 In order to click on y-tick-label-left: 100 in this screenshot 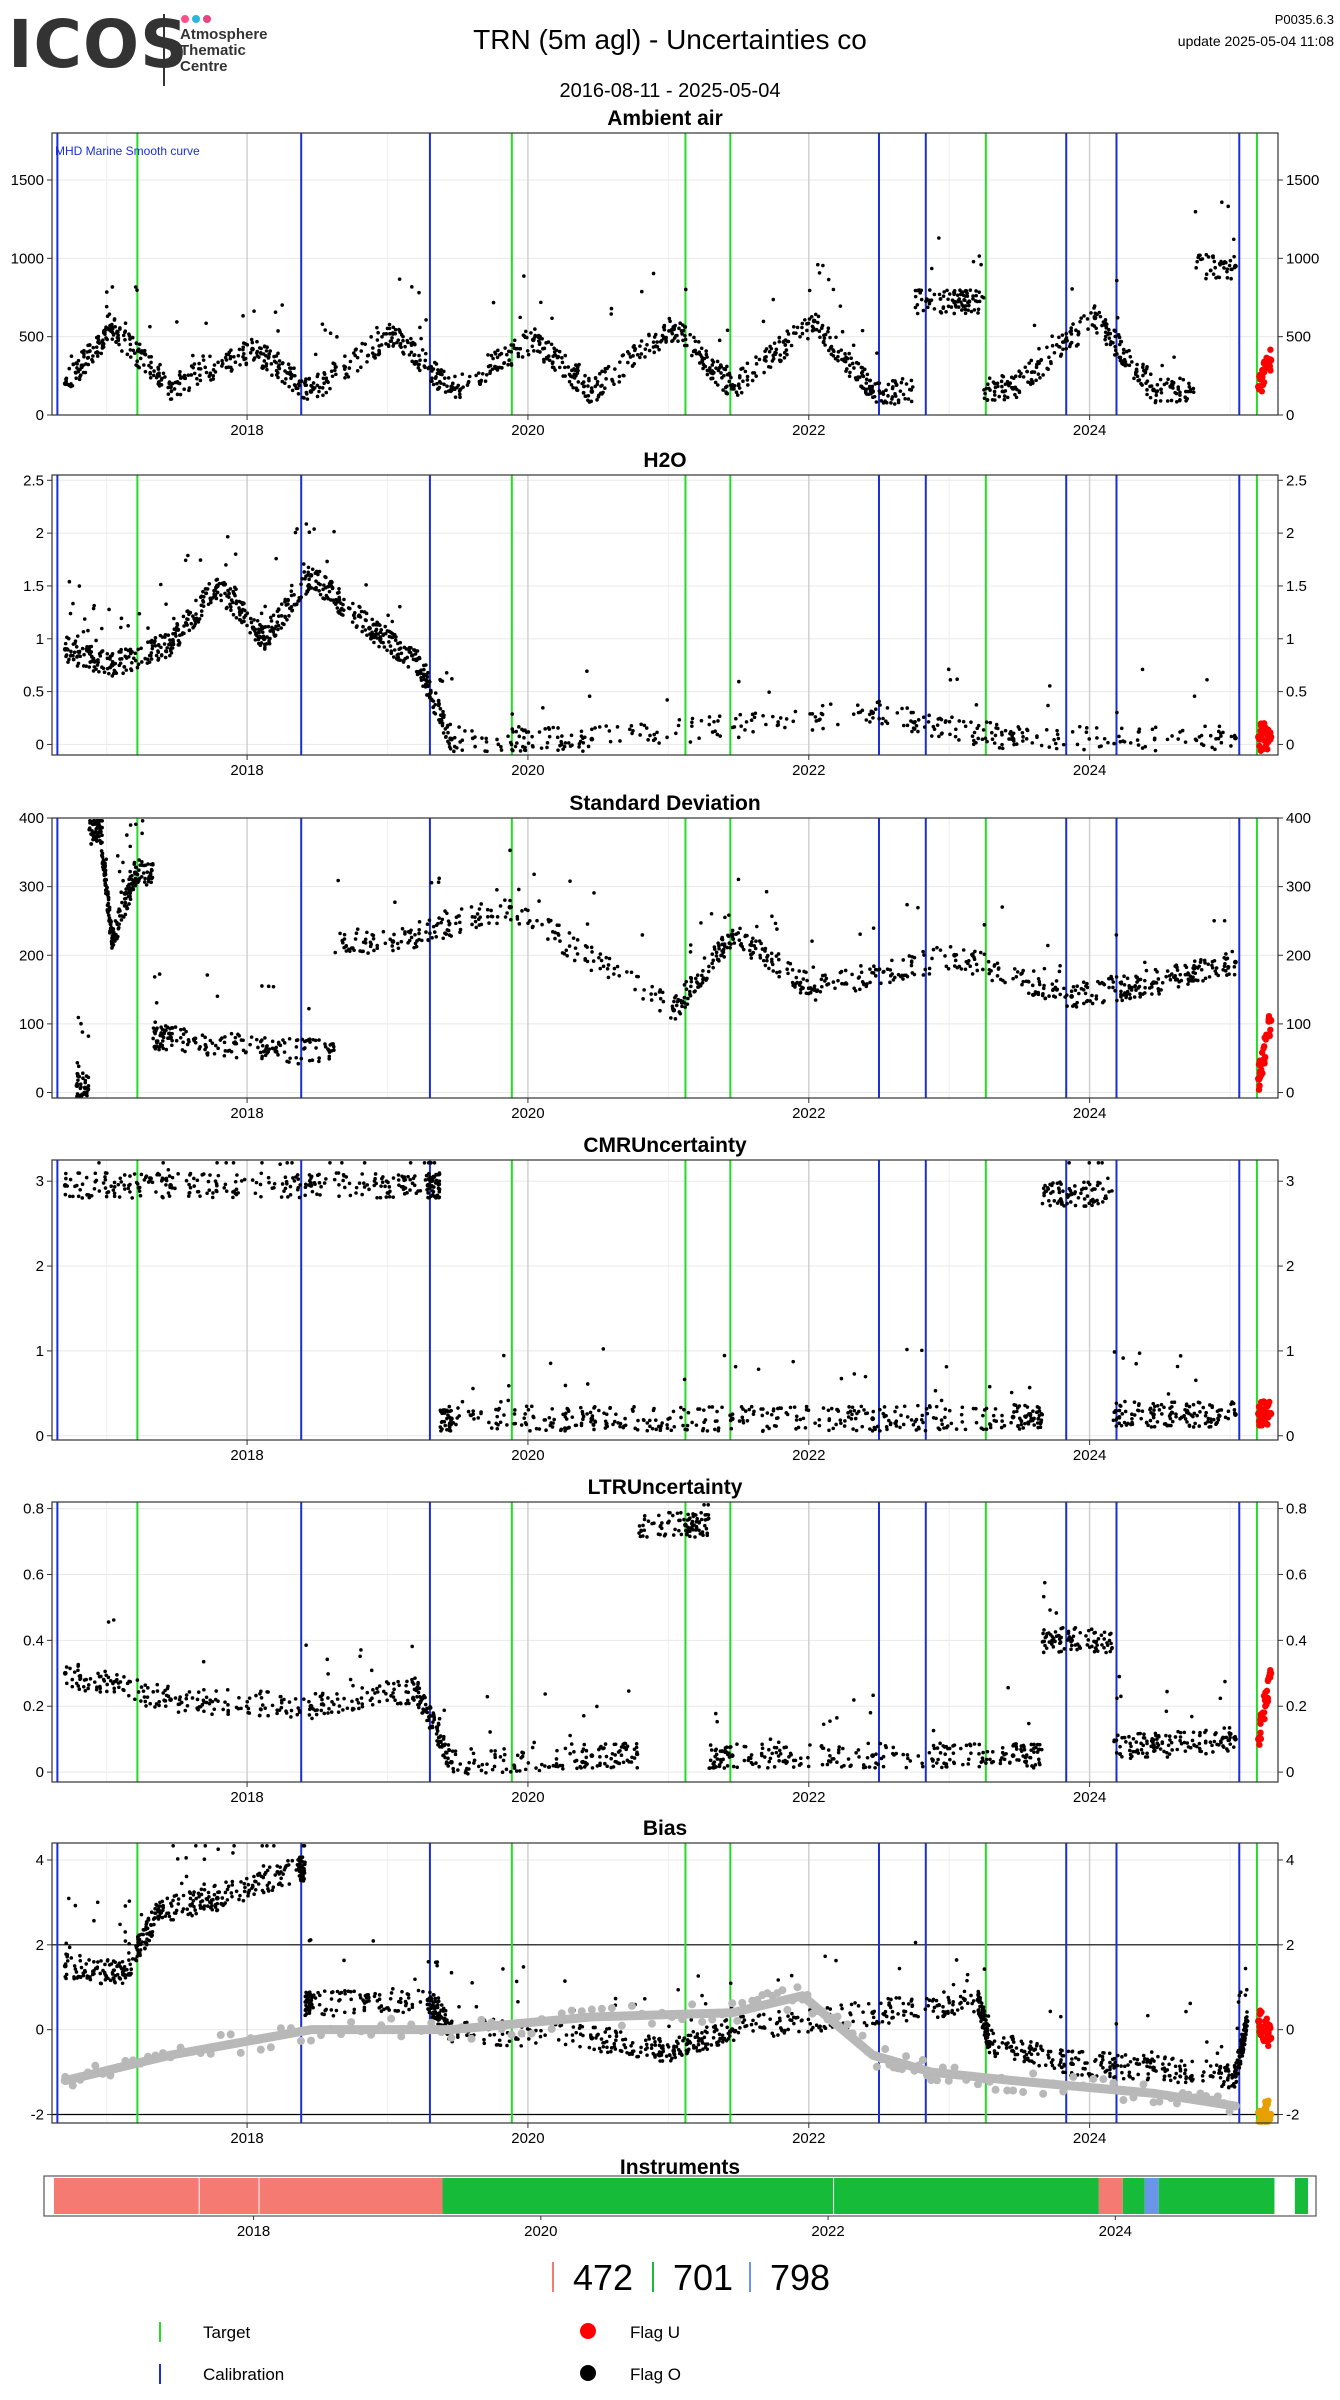, I will do `click(31, 1024)`.